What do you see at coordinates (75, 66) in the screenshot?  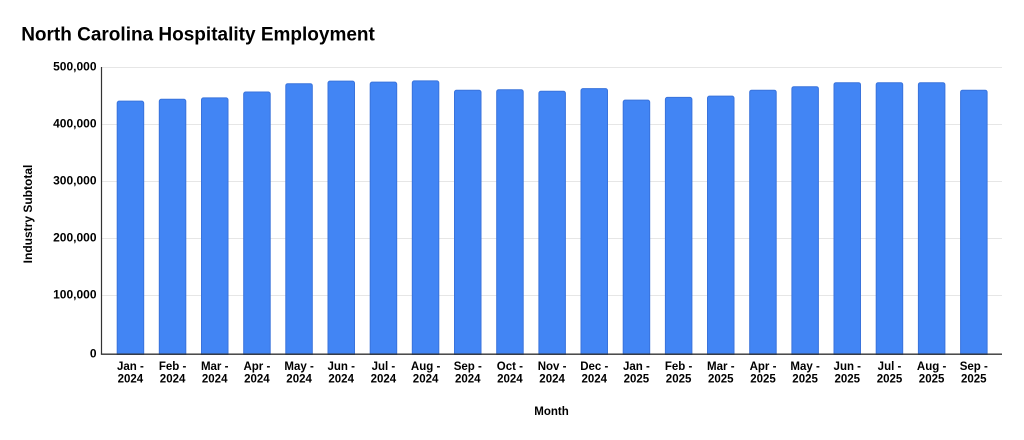 I see `svg-text: 500,000` at bounding box center [75, 66].